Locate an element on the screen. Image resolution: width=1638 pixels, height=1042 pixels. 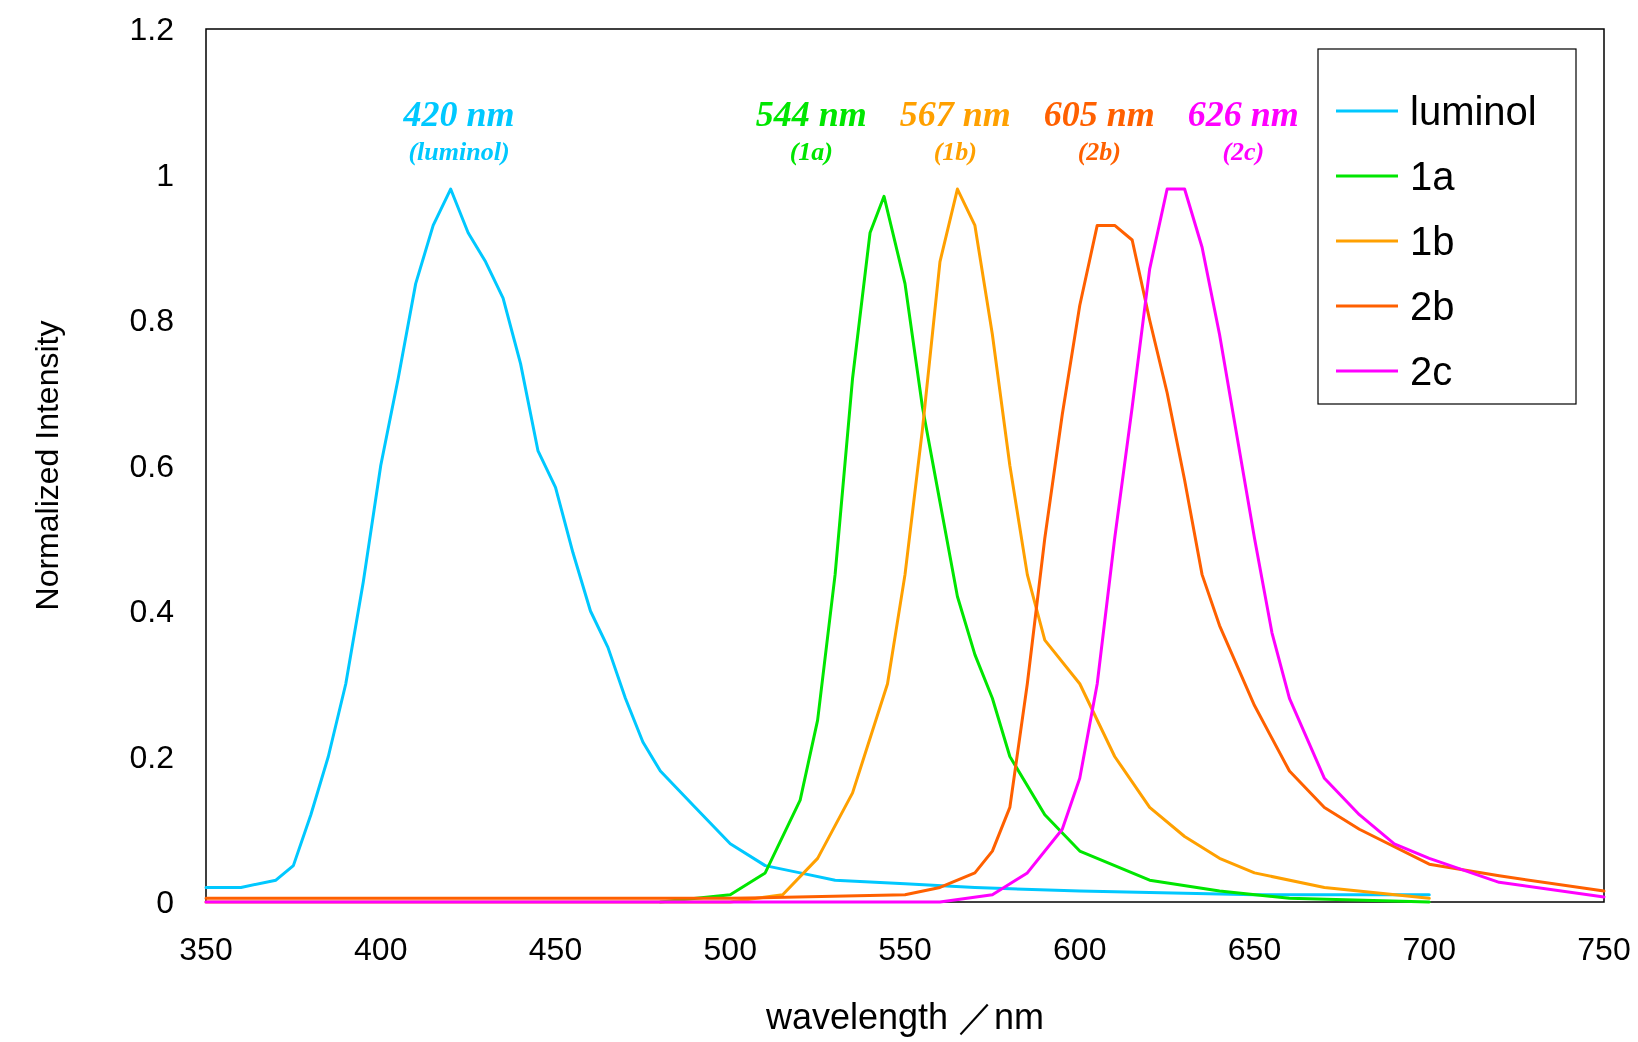
annotation: (luminol) is located at coordinates (459, 151).